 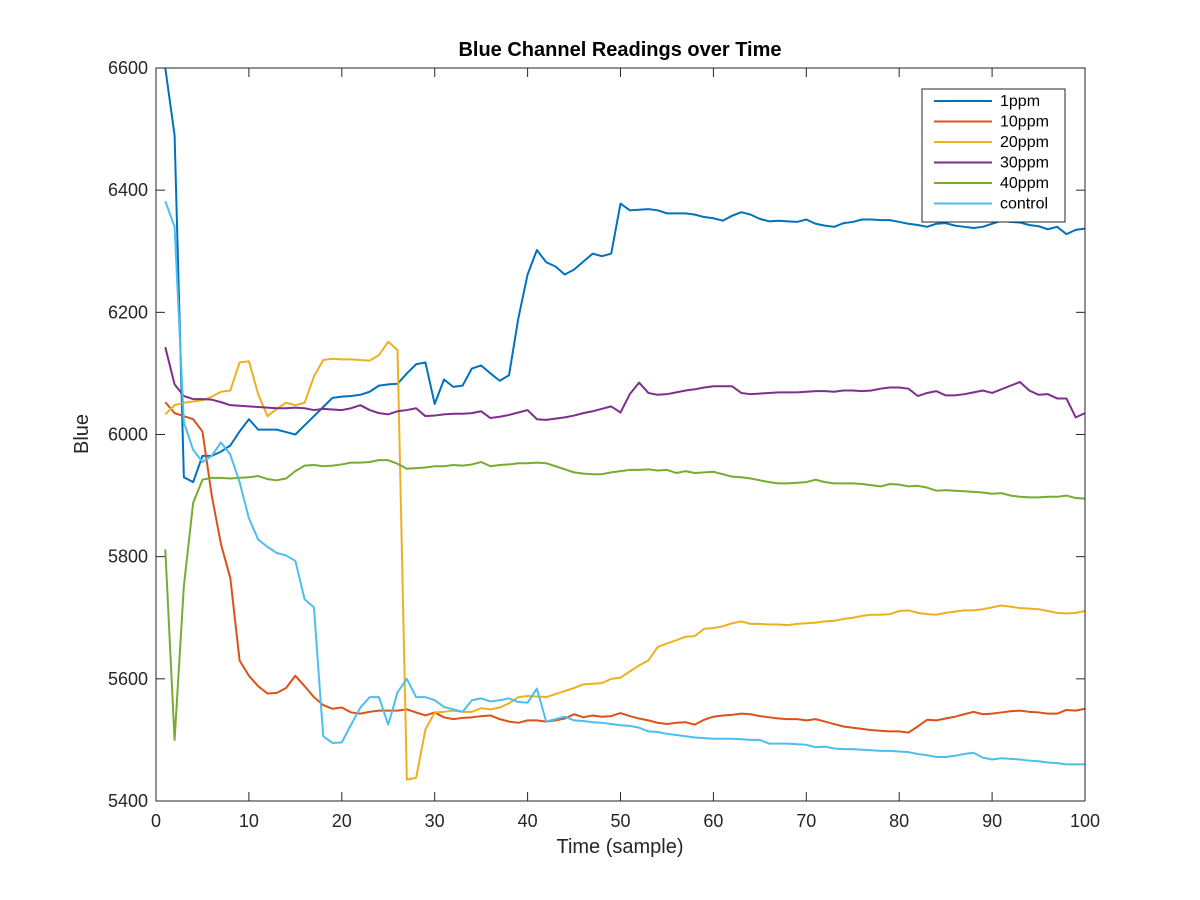 I want to click on x-tick-label: 30, so click(x=435, y=821).